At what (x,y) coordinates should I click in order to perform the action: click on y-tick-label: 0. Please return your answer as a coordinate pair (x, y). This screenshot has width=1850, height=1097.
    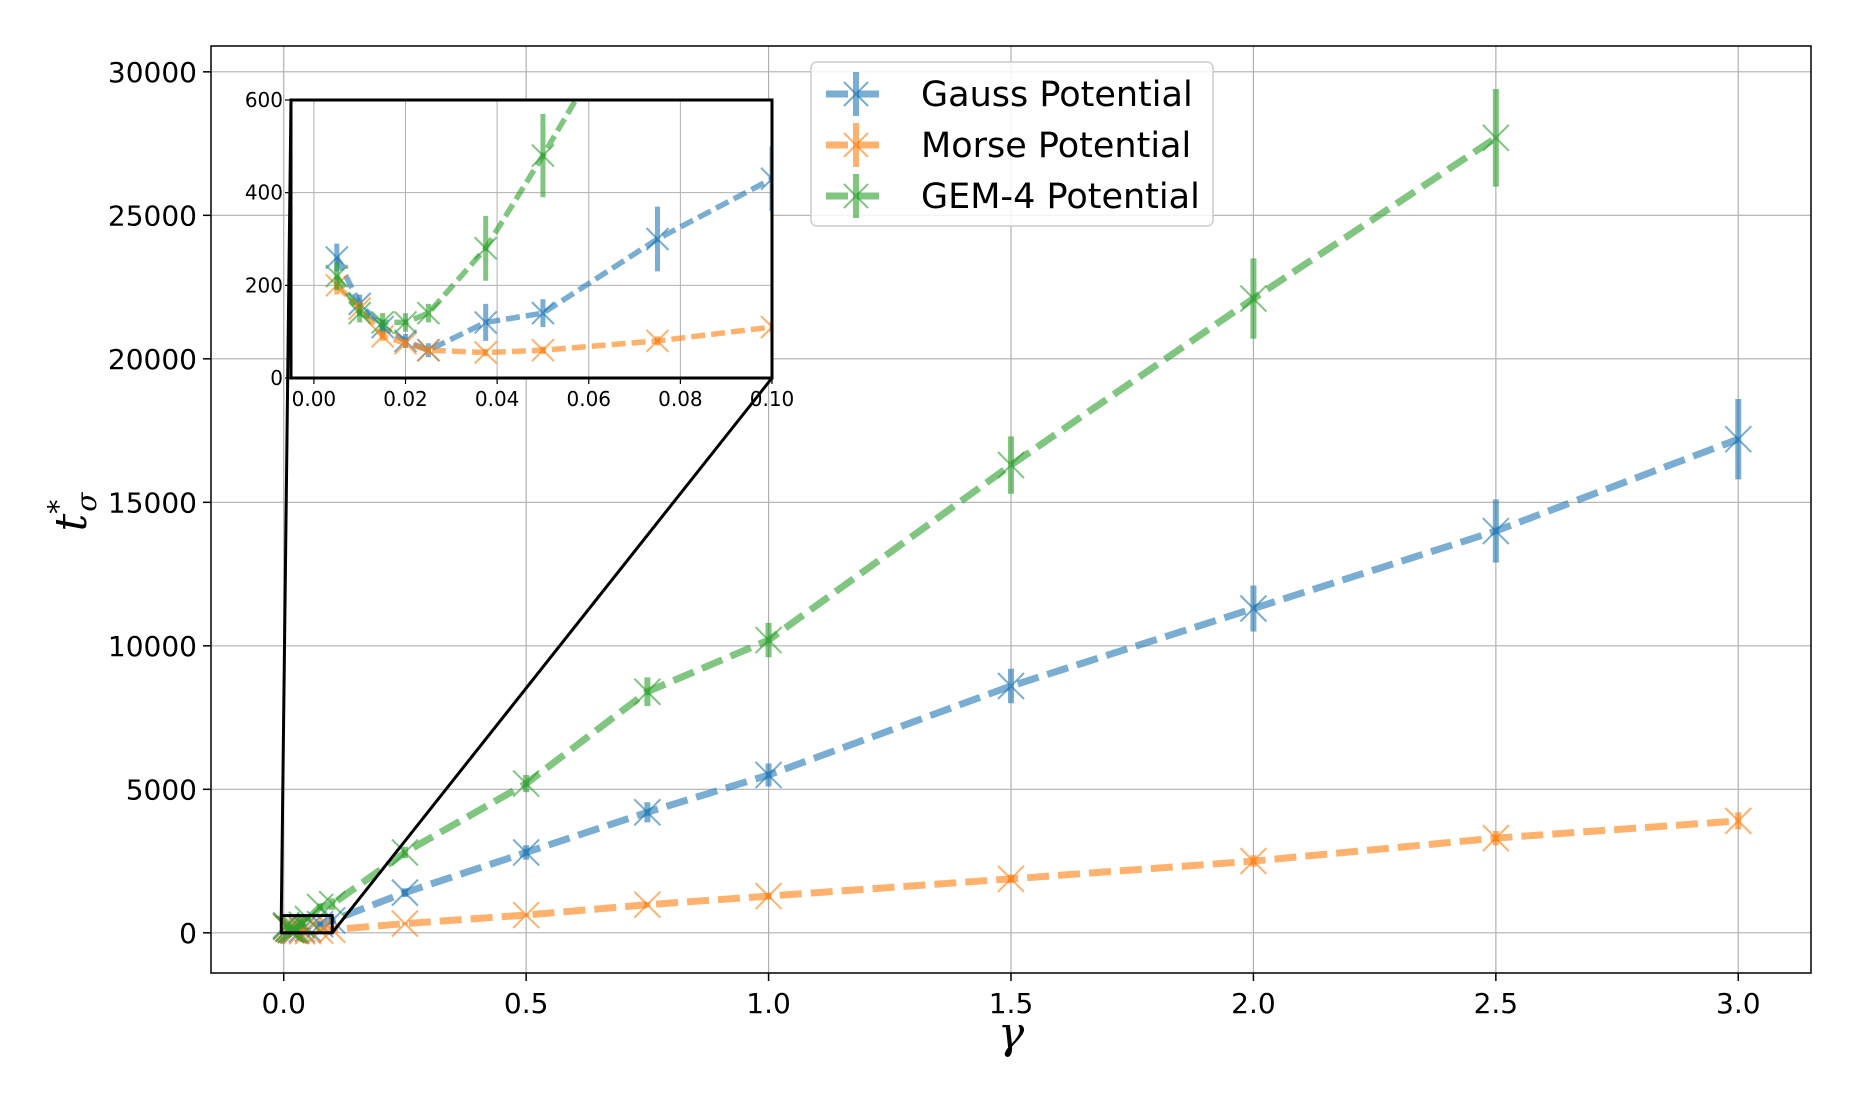
    Looking at the image, I should click on (188, 933).